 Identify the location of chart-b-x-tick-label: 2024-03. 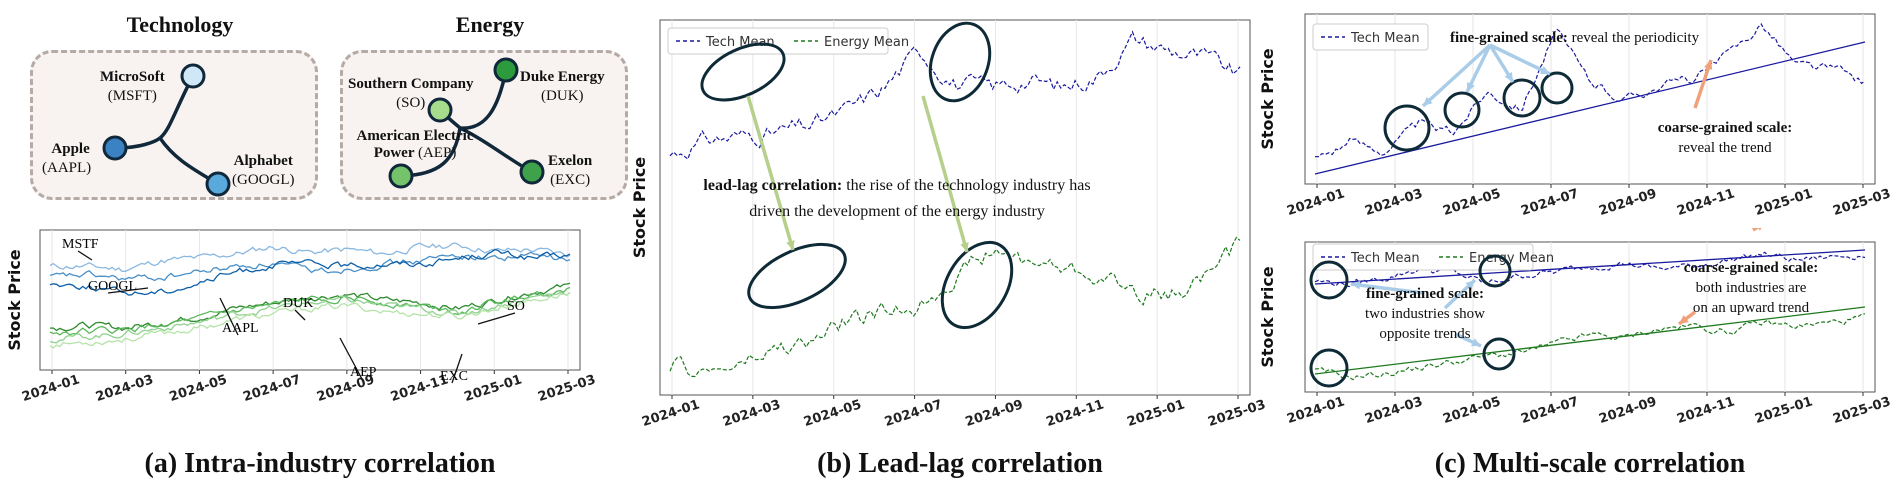
(751, 413).